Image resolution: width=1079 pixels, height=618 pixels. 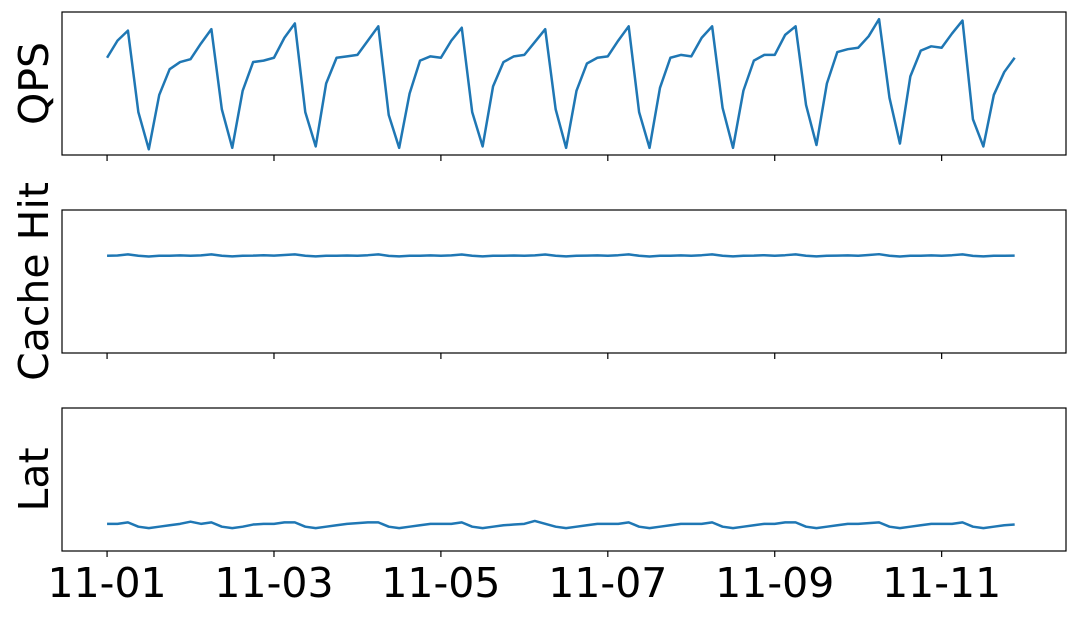 I want to click on x-tick-label: 11-09, so click(x=774, y=583).